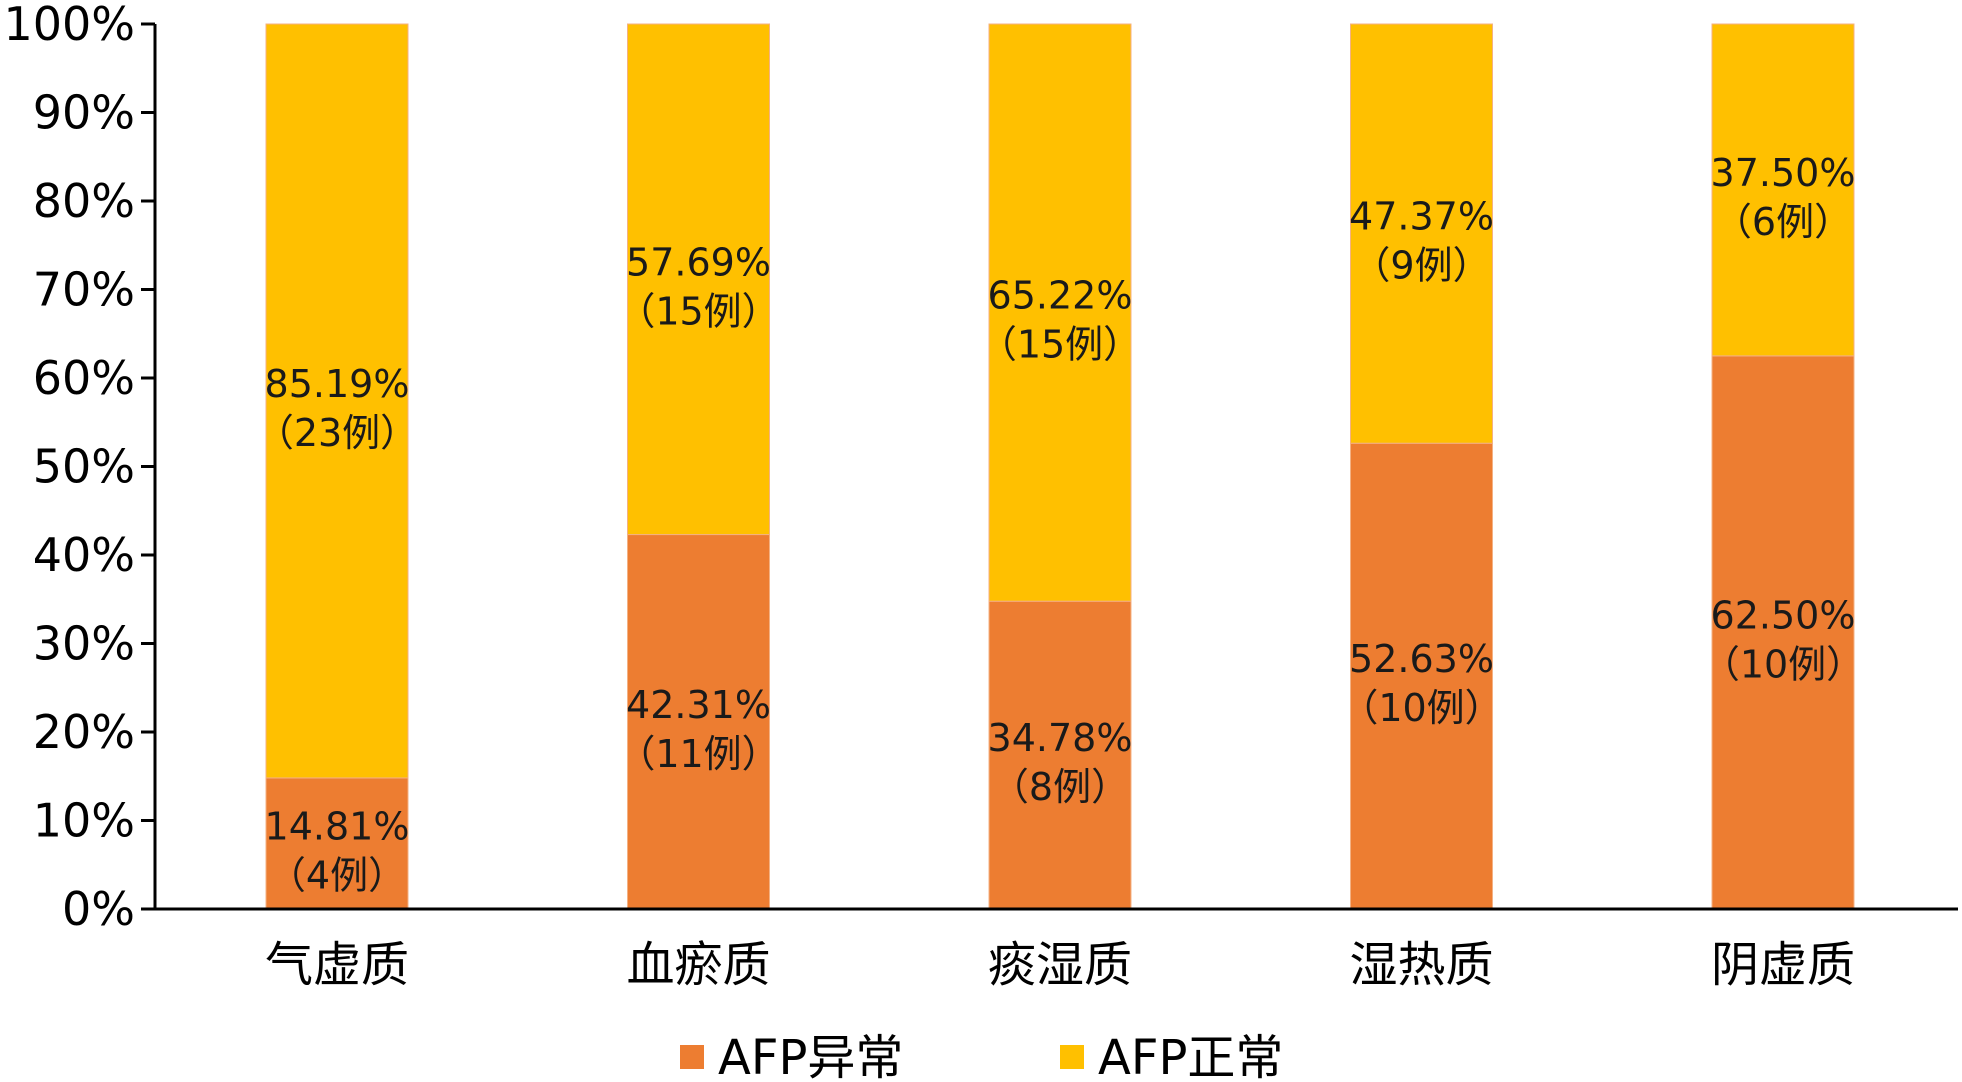 Image resolution: width=1962 pixels, height=1082 pixels. I want to click on data-label-count: （6例）, so click(1783, 222).